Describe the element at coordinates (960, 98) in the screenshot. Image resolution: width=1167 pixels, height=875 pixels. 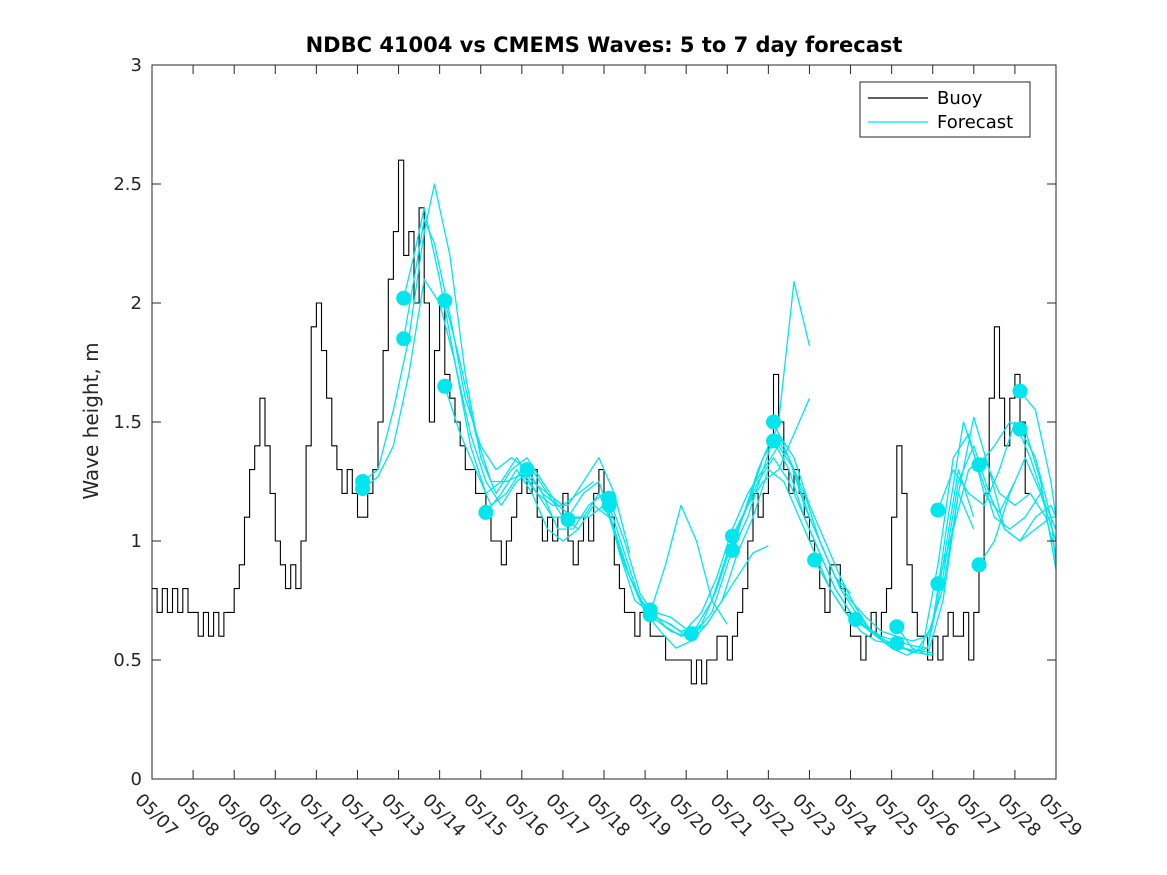
I see `legend-label-buoy: Buoy` at that location.